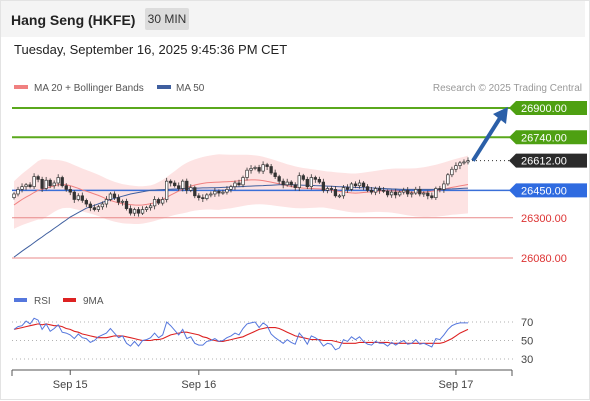 This screenshot has height=401, width=590. I want to click on x-axis: Sep 15 Sep 16 Sep 17, so click(262, 380).